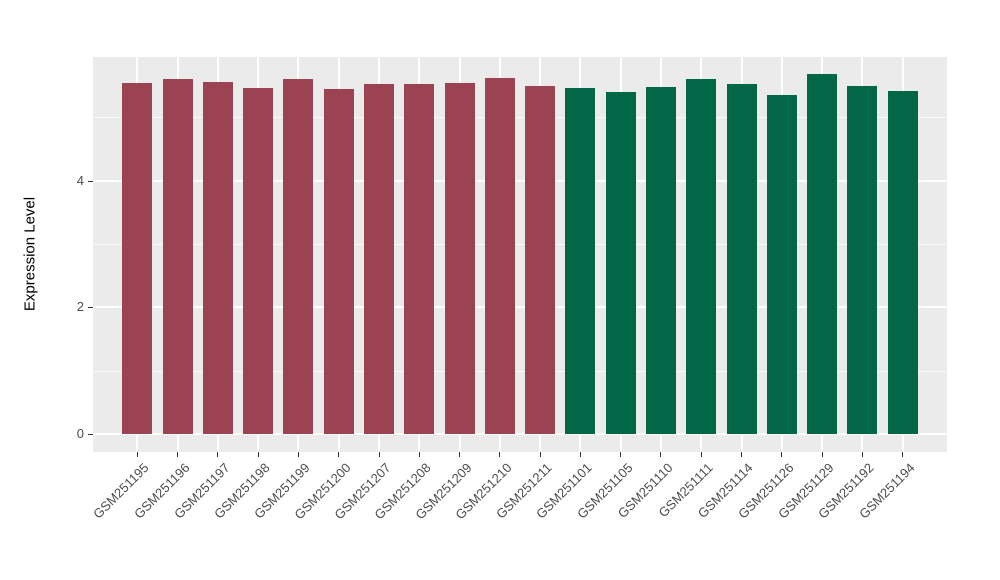 The image size is (1000, 580). What do you see at coordinates (80, 180) in the screenshot?
I see `y-tick-label: 4` at bounding box center [80, 180].